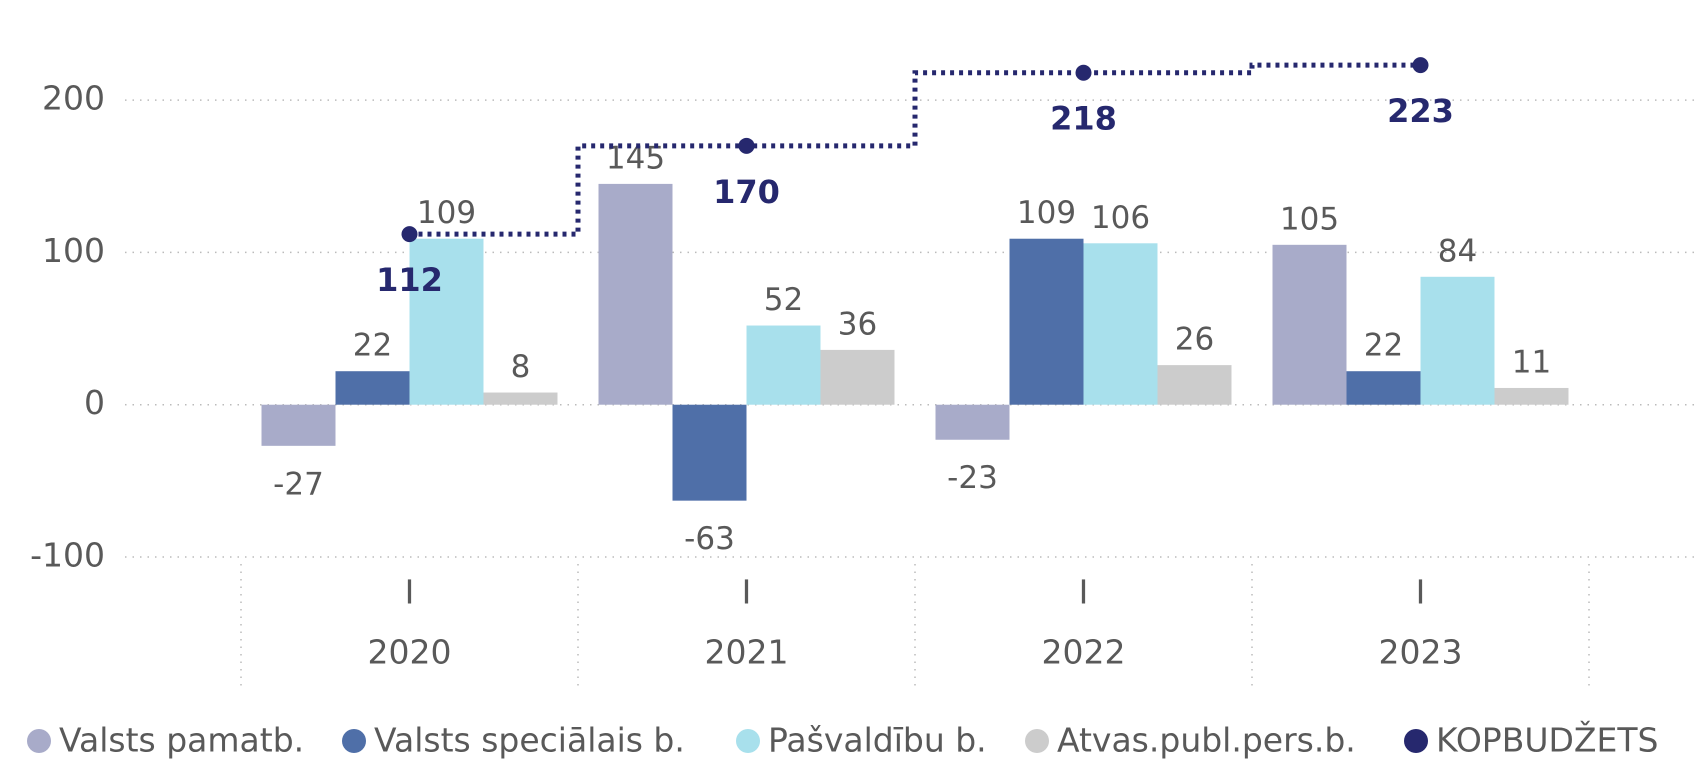 This screenshot has height=775, width=1700. Describe the element at coordinates (783, 300) in the screenshot. I see `data-label: 52` at that location.